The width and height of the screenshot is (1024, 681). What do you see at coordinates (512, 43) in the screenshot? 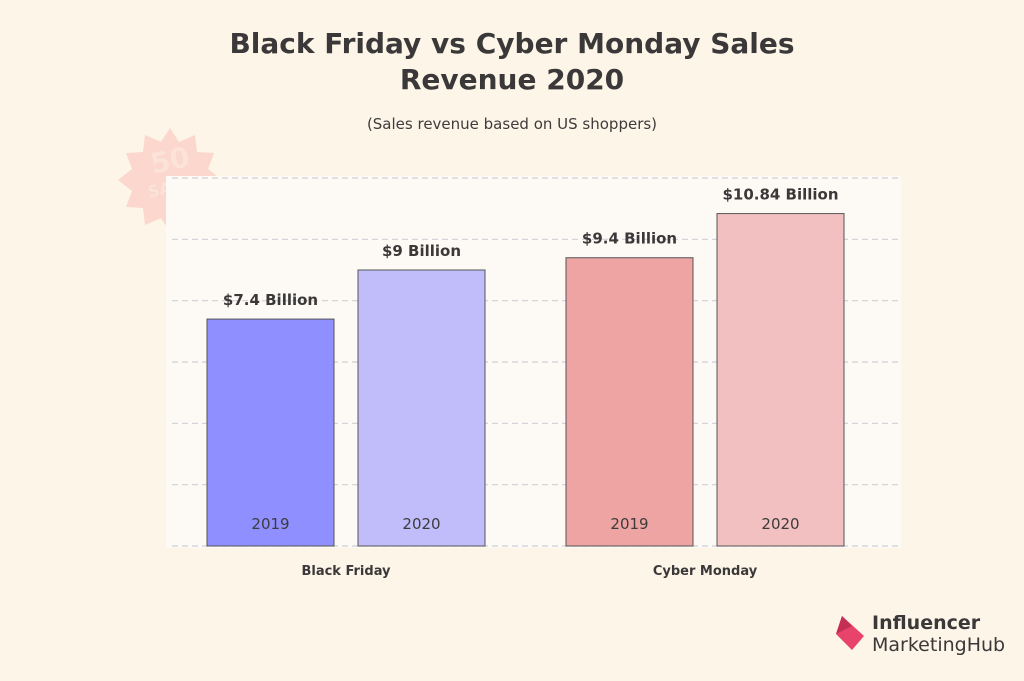
I see `chart-title-line-1: Black Friday vs Cyber Monday Sales` at bounding box center [512, 43].